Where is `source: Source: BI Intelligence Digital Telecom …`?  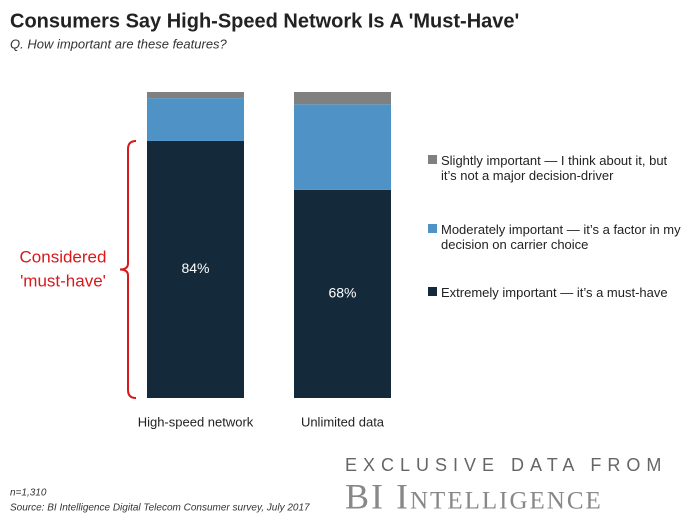
source: Source: BI Intelligence Digital Telecom … is located at coordinates (160, 508).